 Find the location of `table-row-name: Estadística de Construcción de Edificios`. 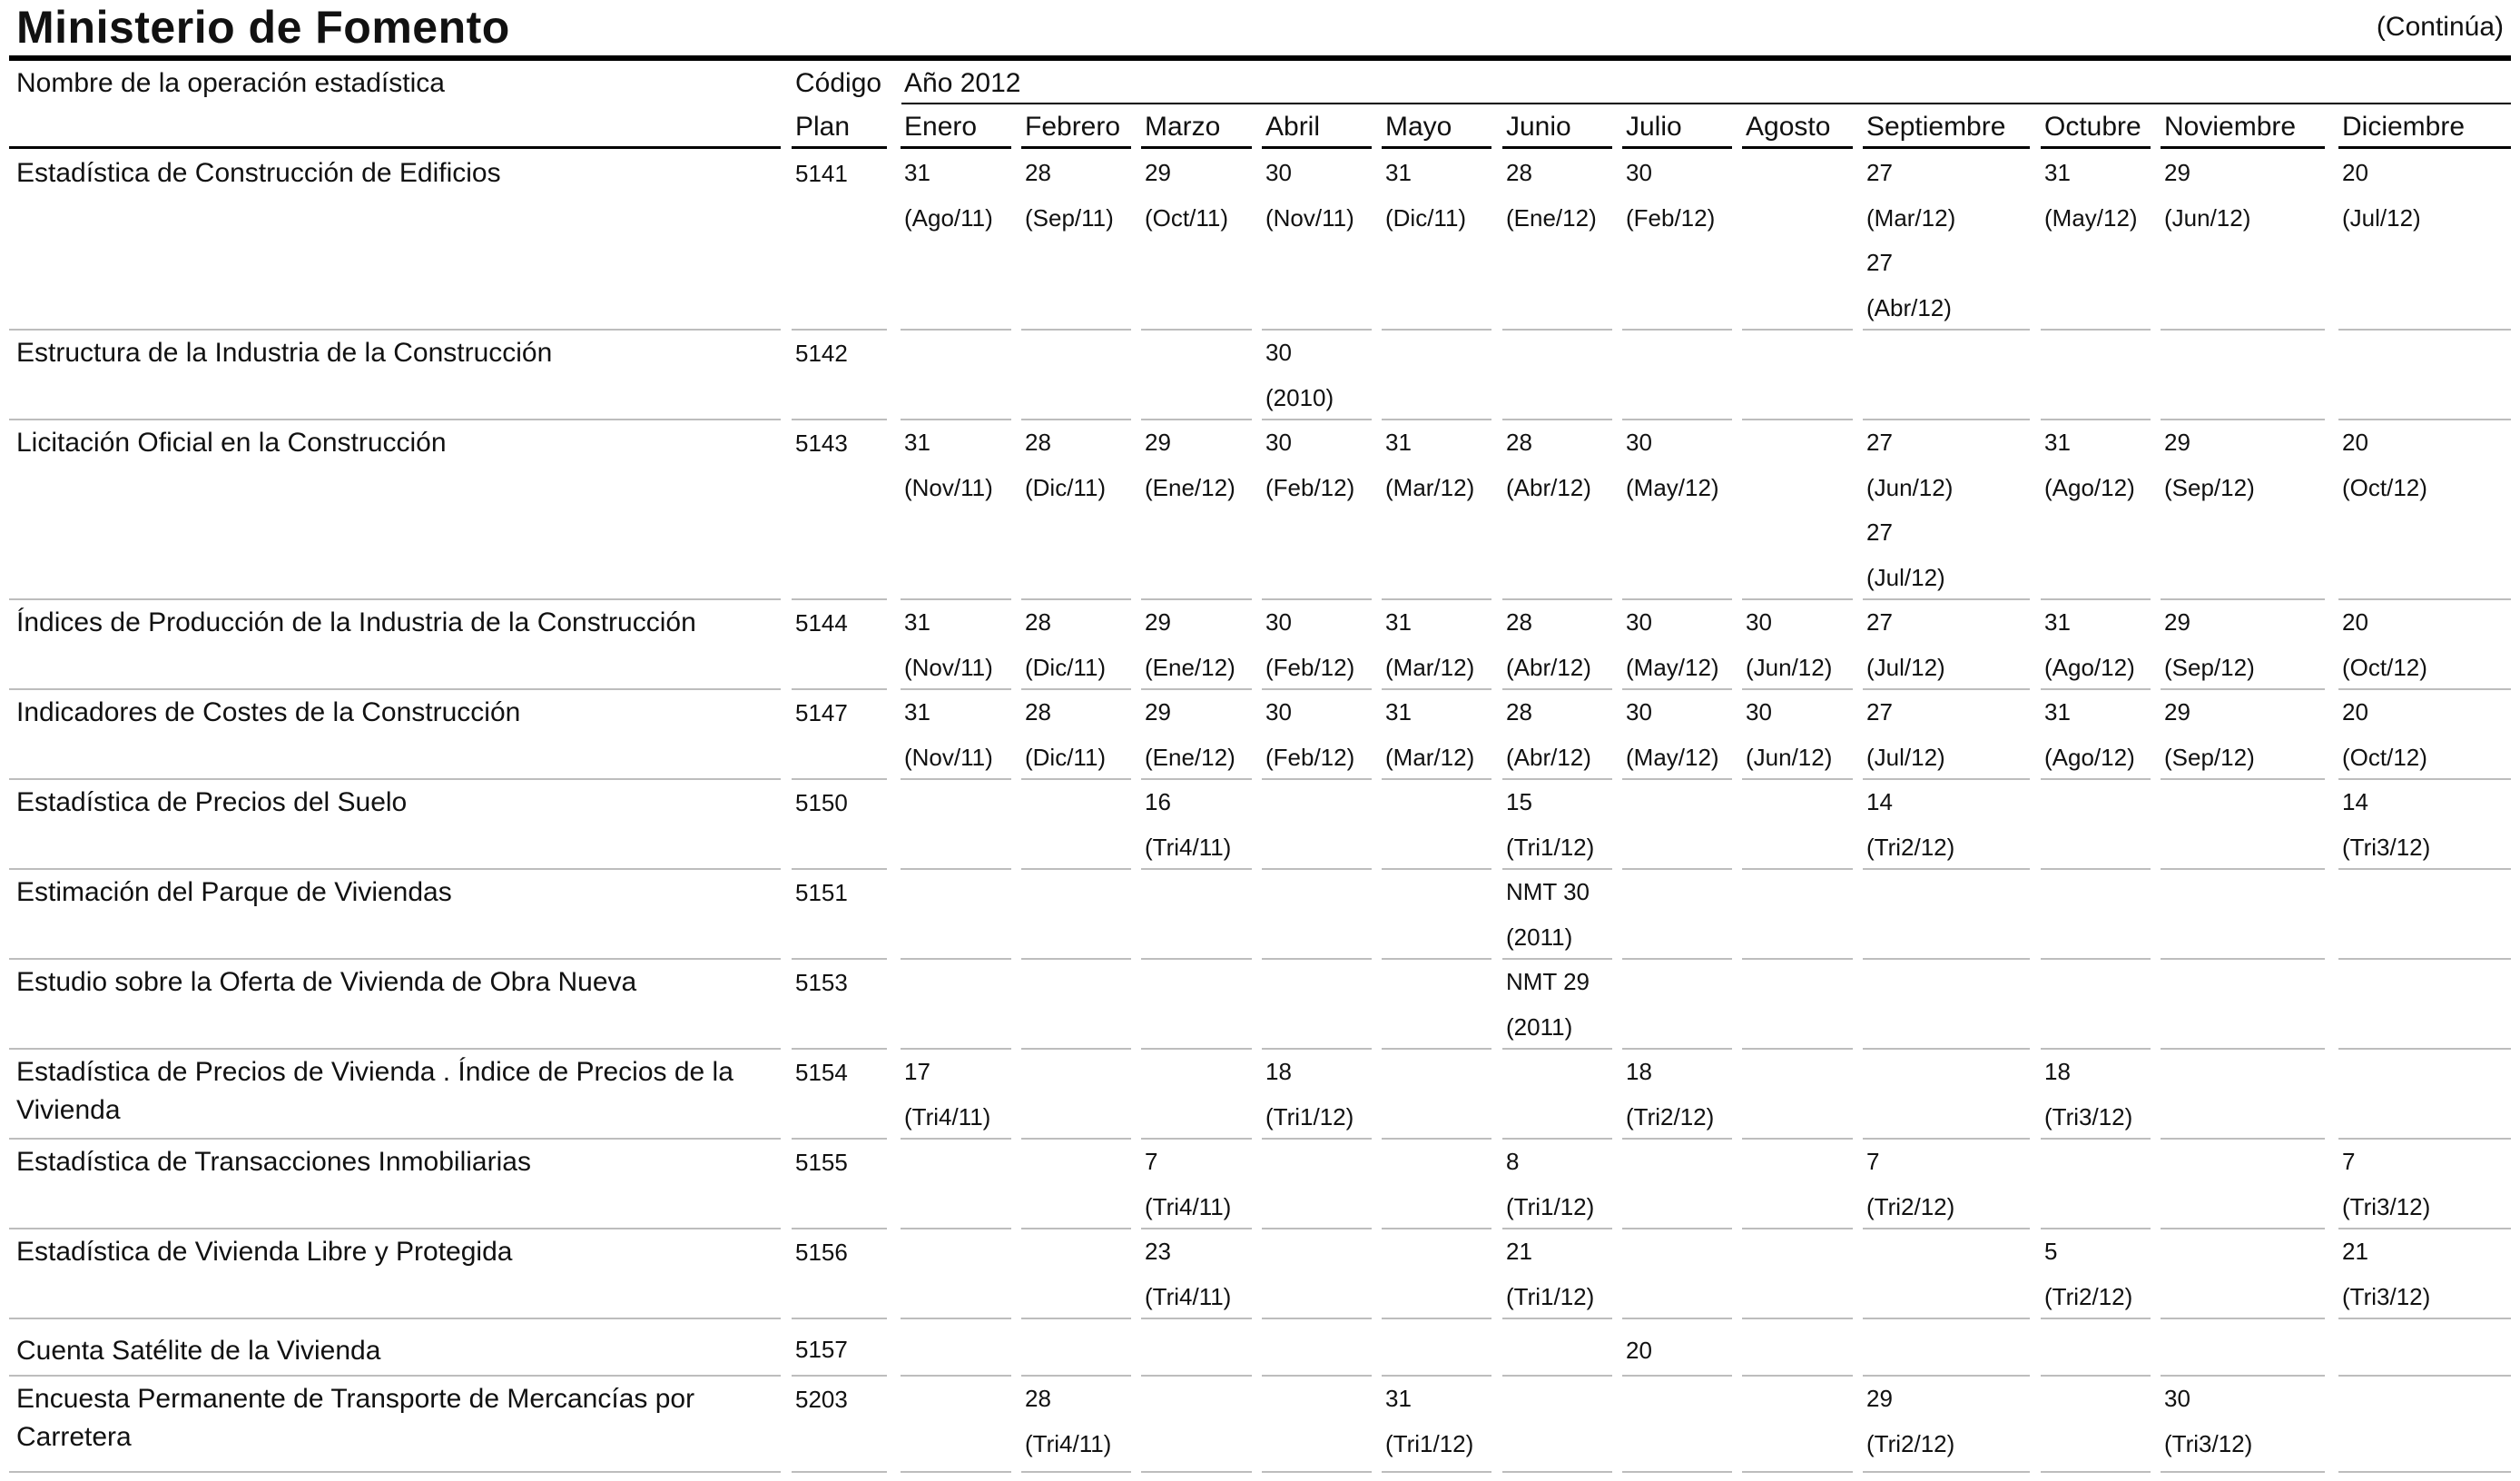

table-row-name: Estadística de Construcción de Edificios is located at coordinates (259, 173).